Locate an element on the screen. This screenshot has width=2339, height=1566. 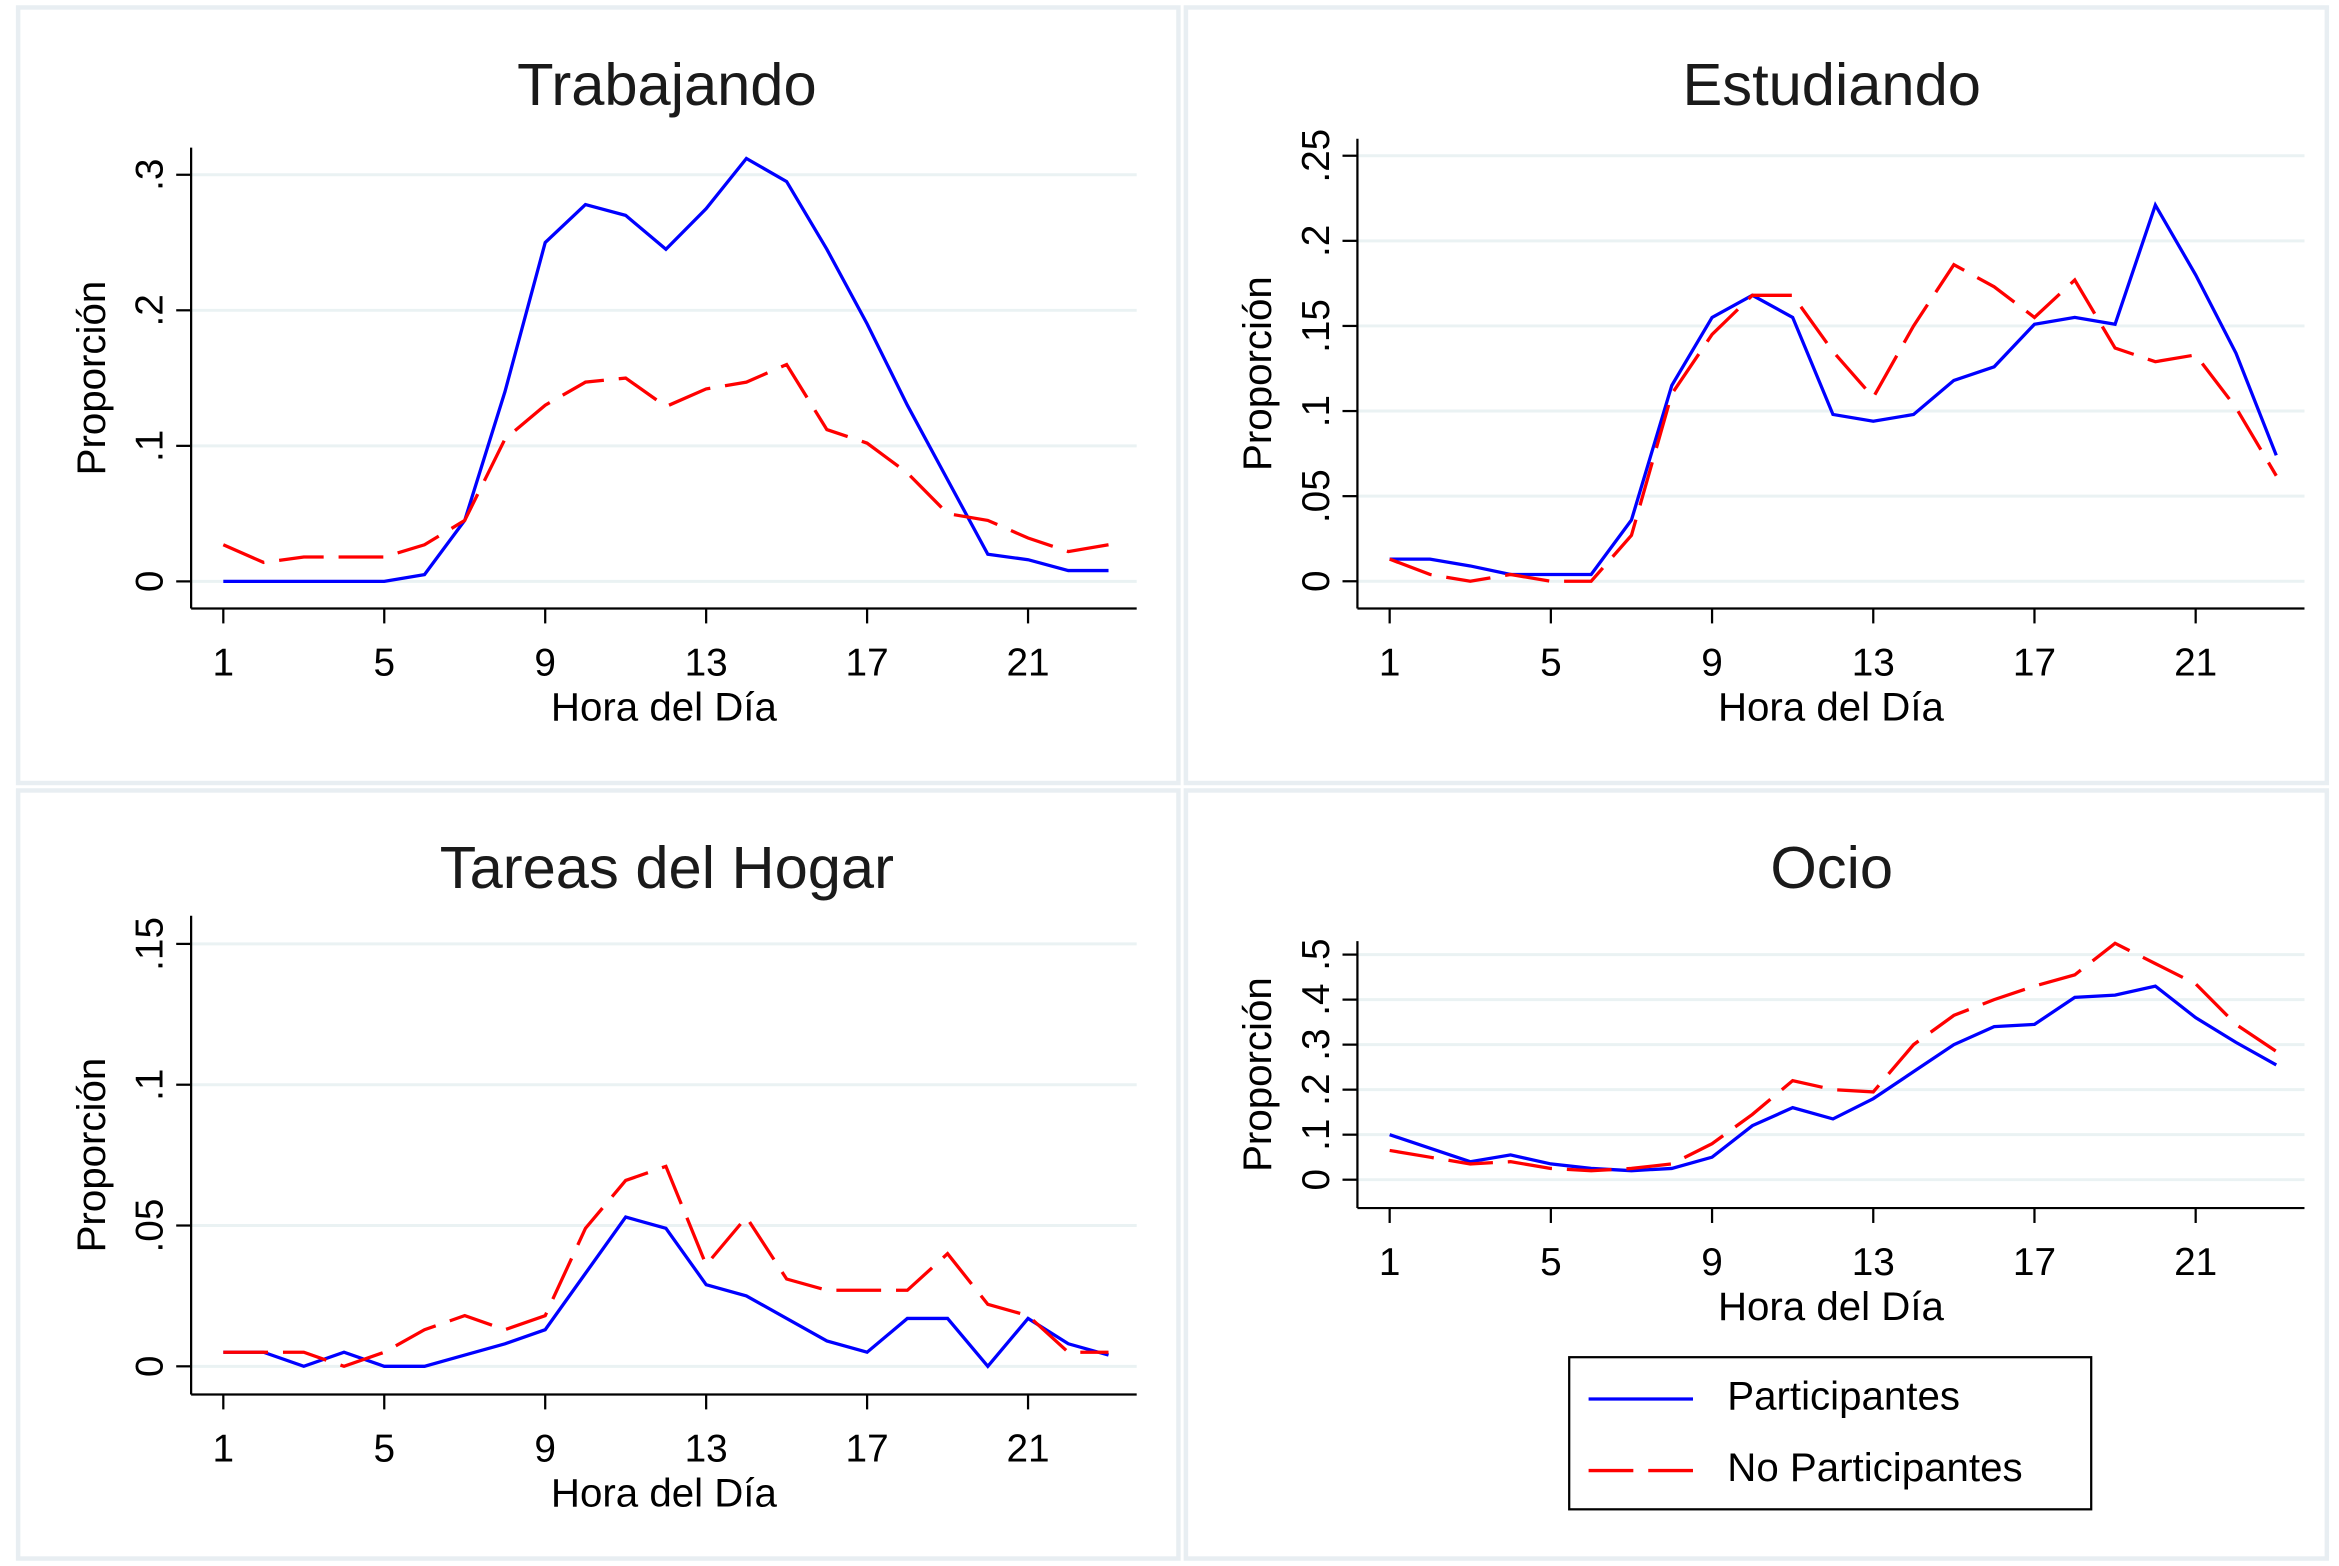
chart-title: Trabajando is located at coordinates (667, 84).